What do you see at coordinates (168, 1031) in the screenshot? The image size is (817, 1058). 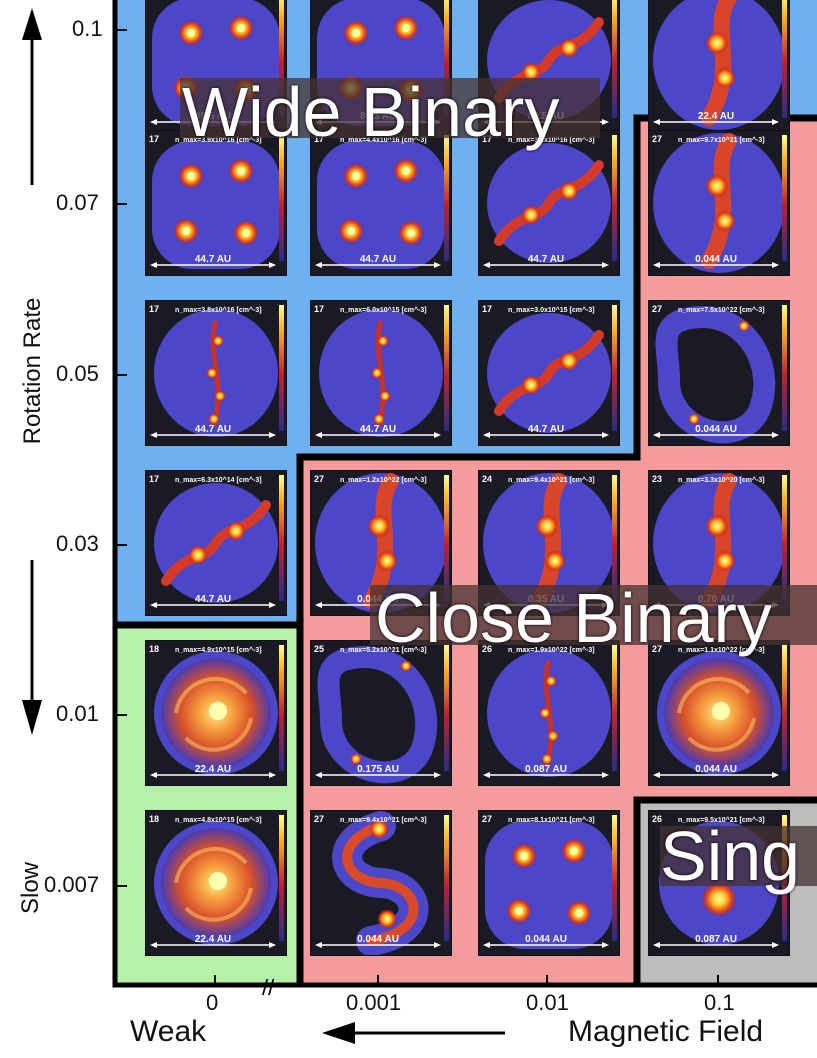 I see `x-weak-label: Weak` at bounding box center [168, 1031].